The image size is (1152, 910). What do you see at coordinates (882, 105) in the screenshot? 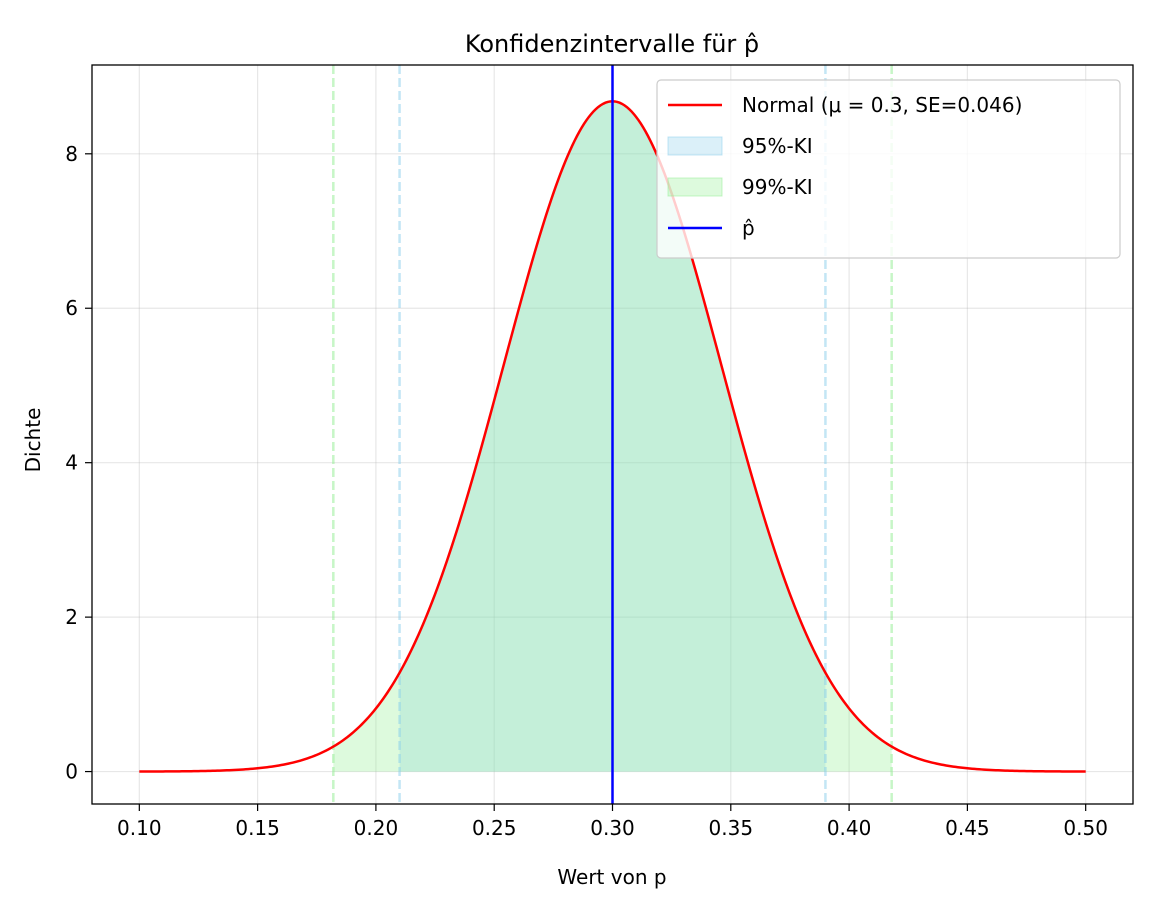
I see `legend-label: Normal (μ = 0.3, SE=0.046)` at bounding box center [882, 105].